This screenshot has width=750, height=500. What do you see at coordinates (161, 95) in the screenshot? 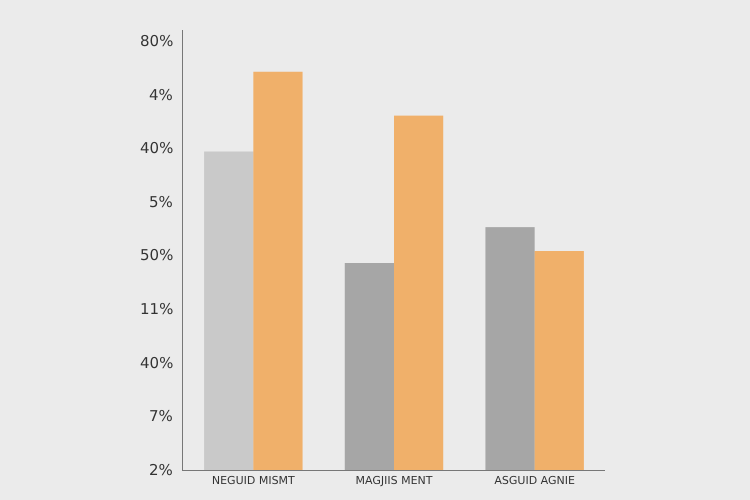
I see `text: 4%` at bounding box center [161, 95].